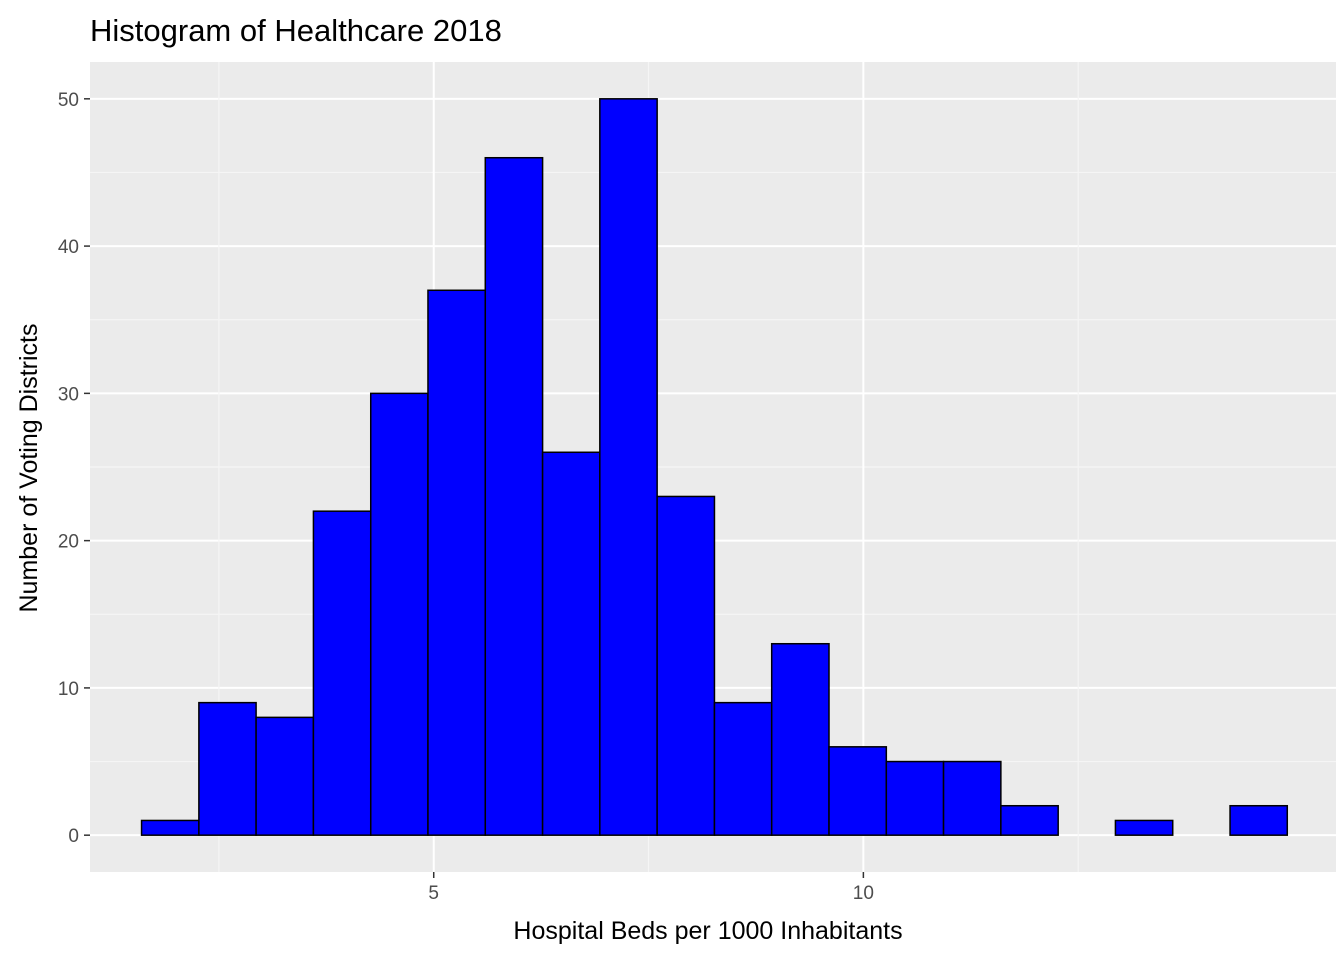  I want to click on y-tick-label: 30, so click(68, 394).